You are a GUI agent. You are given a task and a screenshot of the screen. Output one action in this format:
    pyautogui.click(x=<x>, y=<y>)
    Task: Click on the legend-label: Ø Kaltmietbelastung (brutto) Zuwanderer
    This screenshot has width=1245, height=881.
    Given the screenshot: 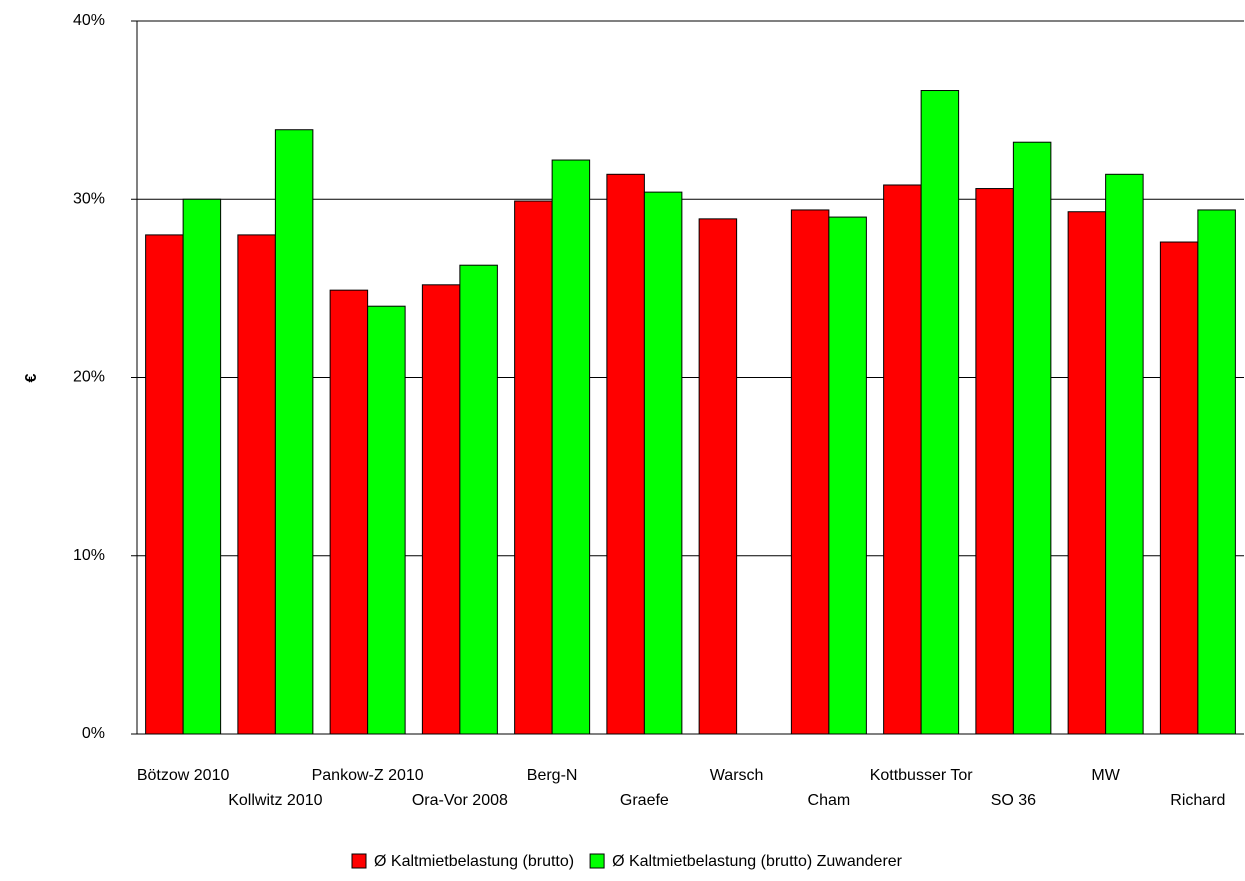 What is the action you would take?
    pyautogui.click(x=757, y=861)
    